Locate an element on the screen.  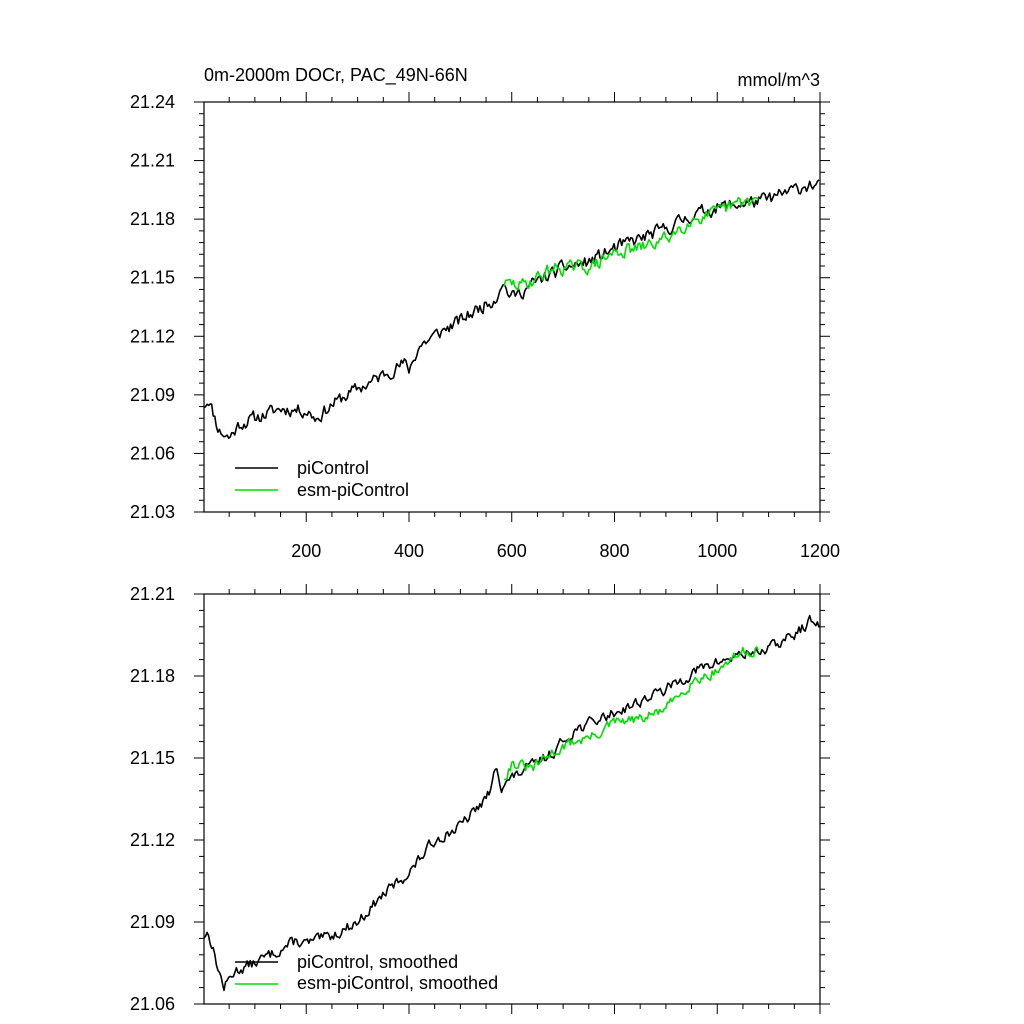
units-label: mmol/m^3 is located at coordinates (779, 80).